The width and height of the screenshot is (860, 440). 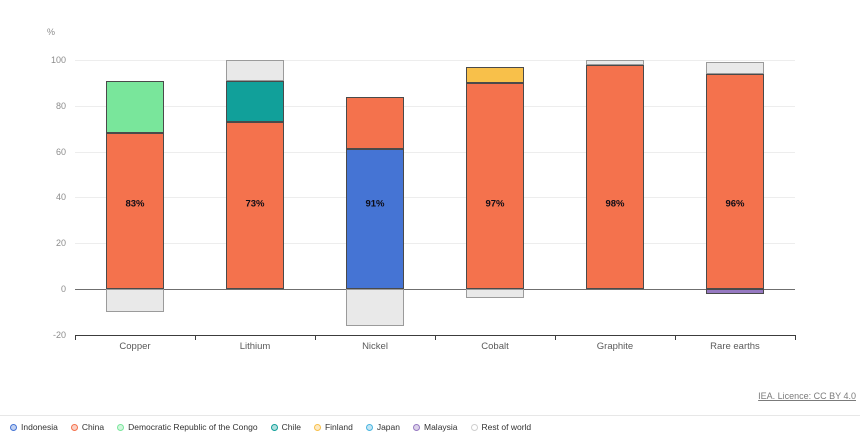 I want to click on y-axis-tick-label: 40, so click(x=60, y=197).